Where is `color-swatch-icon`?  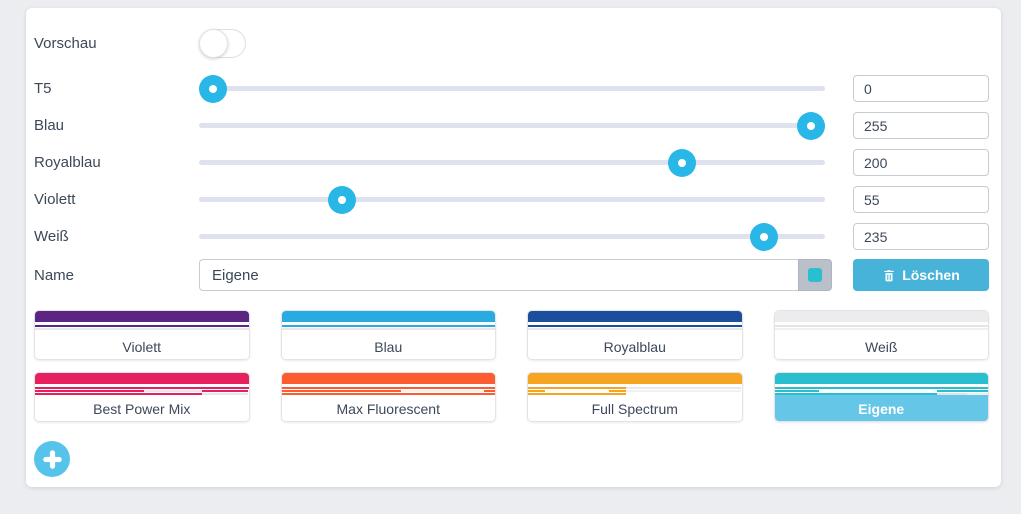 color-swatch-icon is located at coordinates (815, 275).